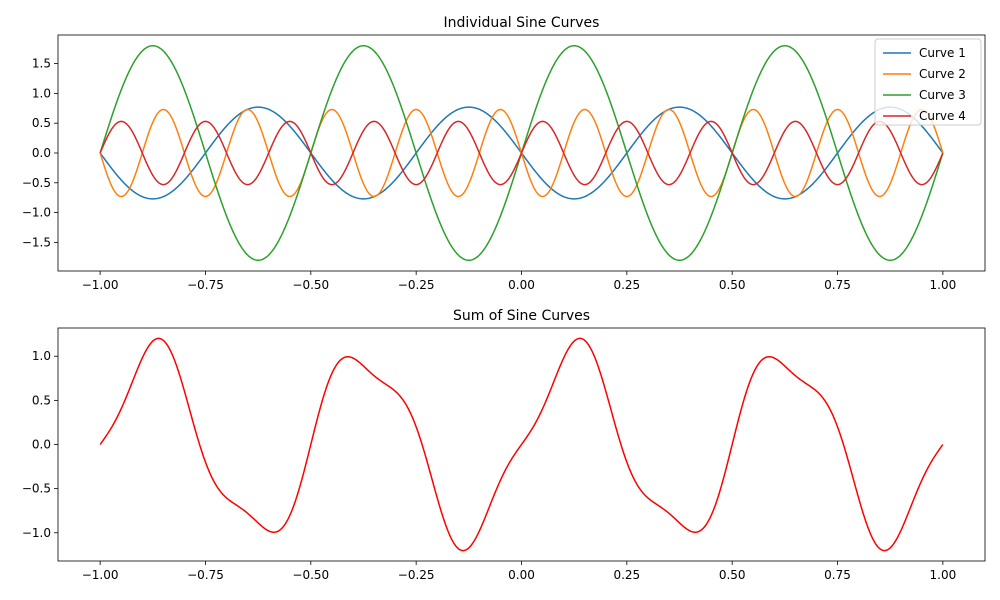 Image resolution: width=1000 pixels, height=600 pixels. Describe the element at coordinates (36, 242) in the screenshot. I see `y-tick-label: −1.5` at that location.